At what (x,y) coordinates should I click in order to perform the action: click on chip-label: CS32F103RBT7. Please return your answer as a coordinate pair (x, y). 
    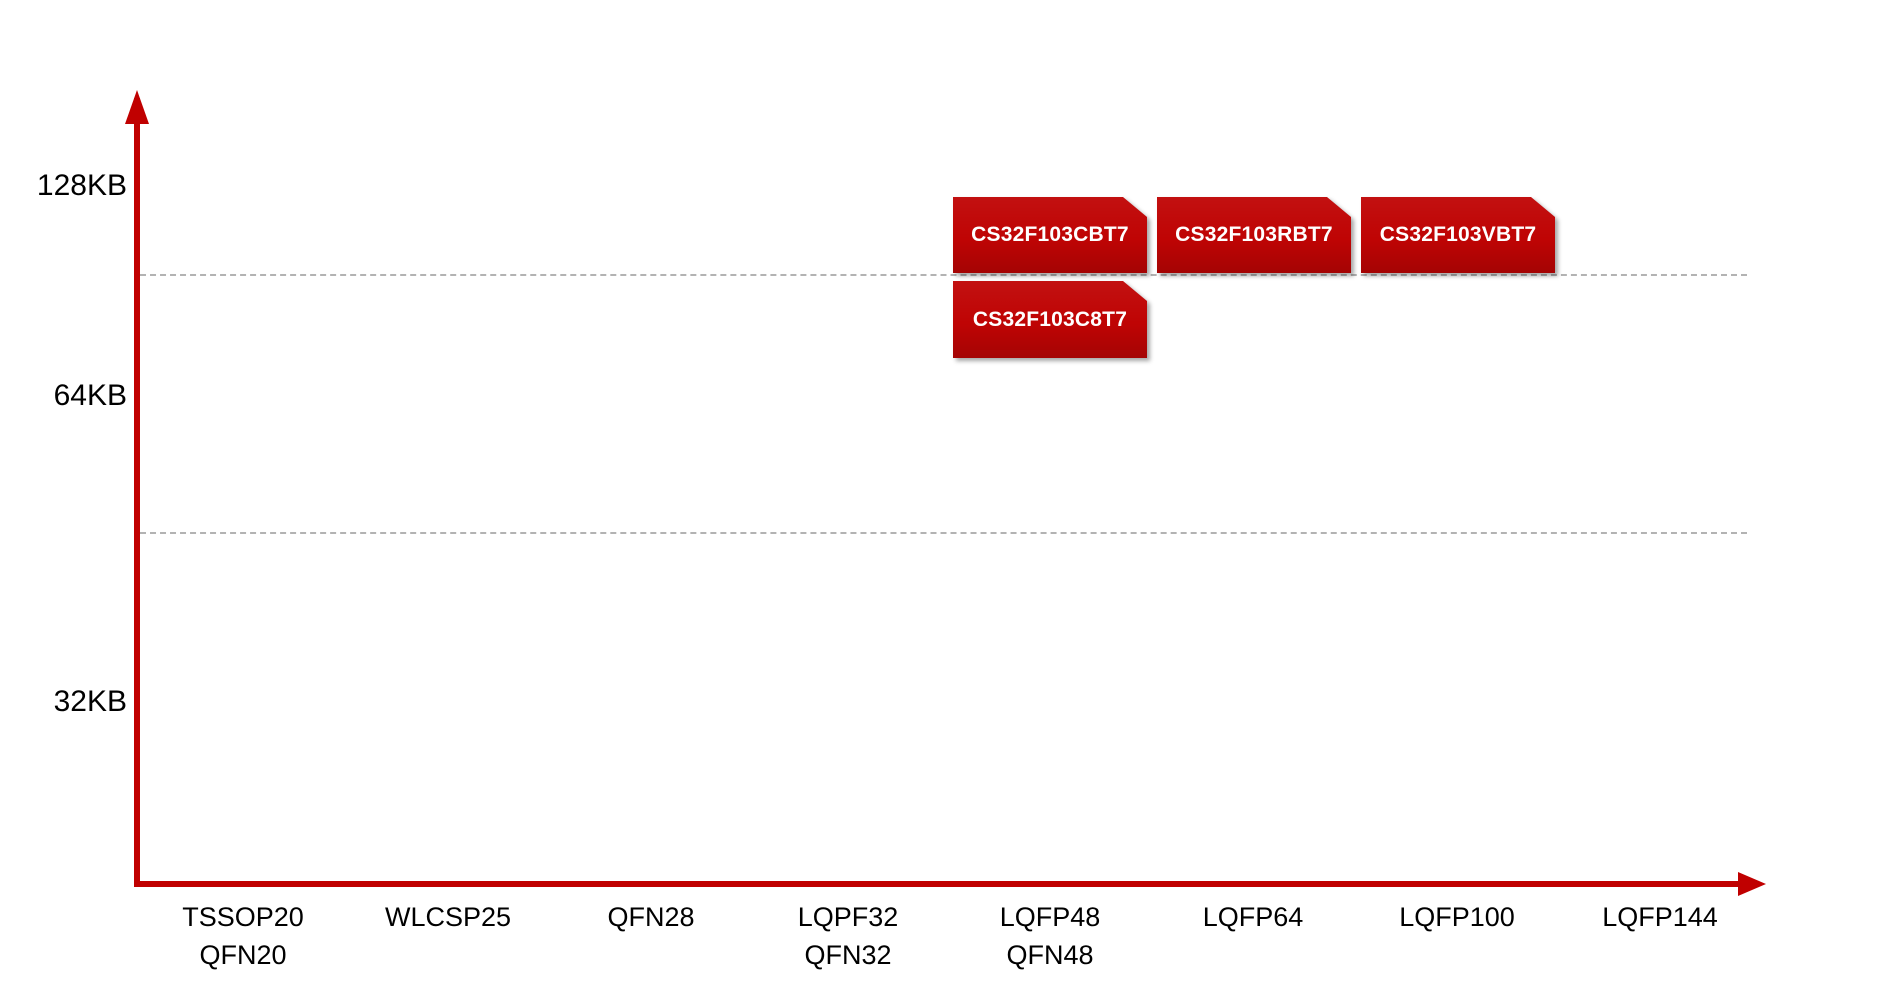
    Looking at the image, I should click on (1254, 235).